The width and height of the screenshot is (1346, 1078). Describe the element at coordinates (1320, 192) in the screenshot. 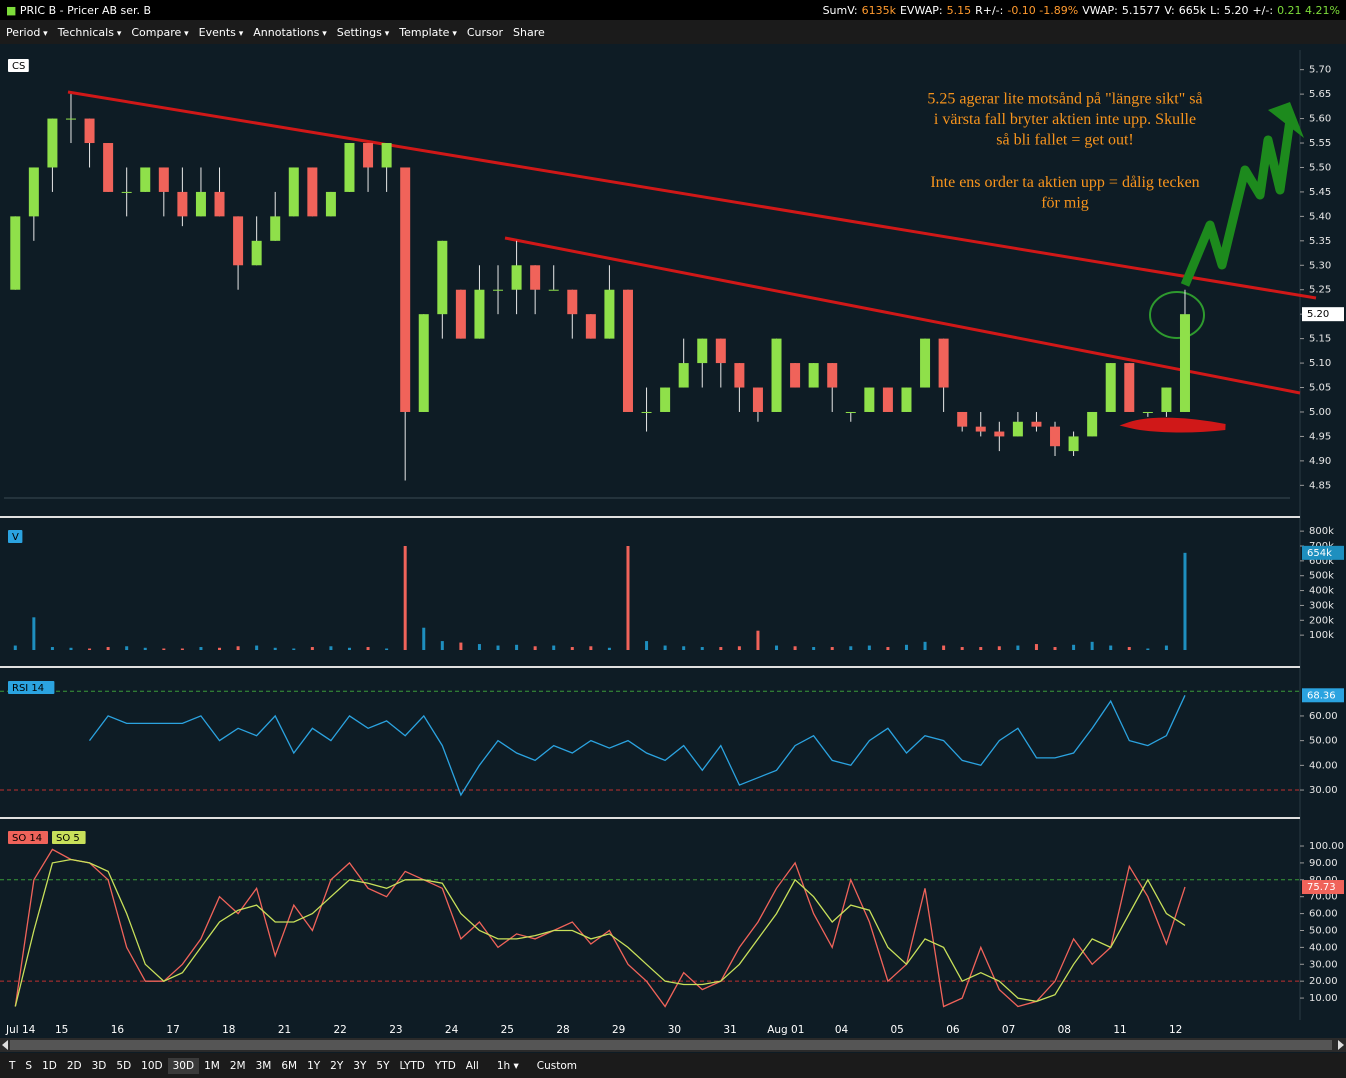

I see `y-tick-label: 5.45` at that location.